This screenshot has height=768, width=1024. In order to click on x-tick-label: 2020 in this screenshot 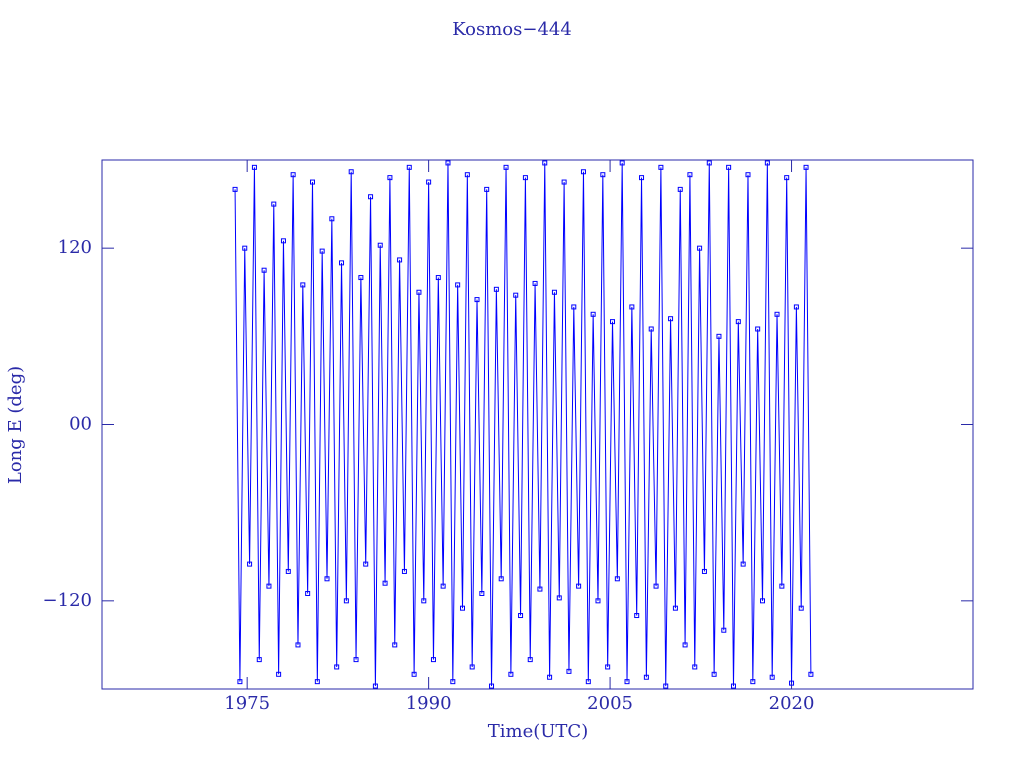, I will do `click(792, 703)`.